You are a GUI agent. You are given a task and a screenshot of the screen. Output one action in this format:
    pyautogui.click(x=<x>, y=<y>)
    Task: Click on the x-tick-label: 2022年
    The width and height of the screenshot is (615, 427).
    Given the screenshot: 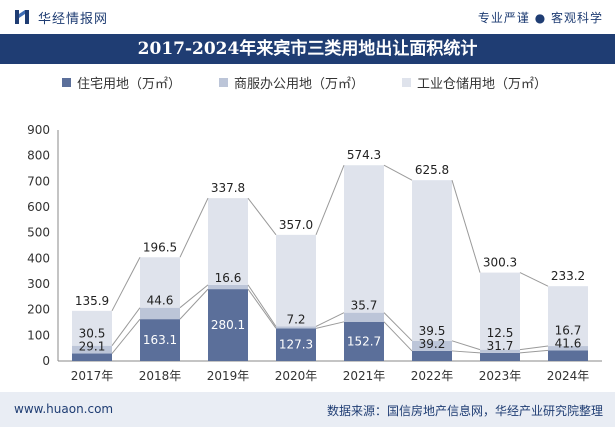 What is the action you would take?
    pyautogui.click(x=432, y=376)
    